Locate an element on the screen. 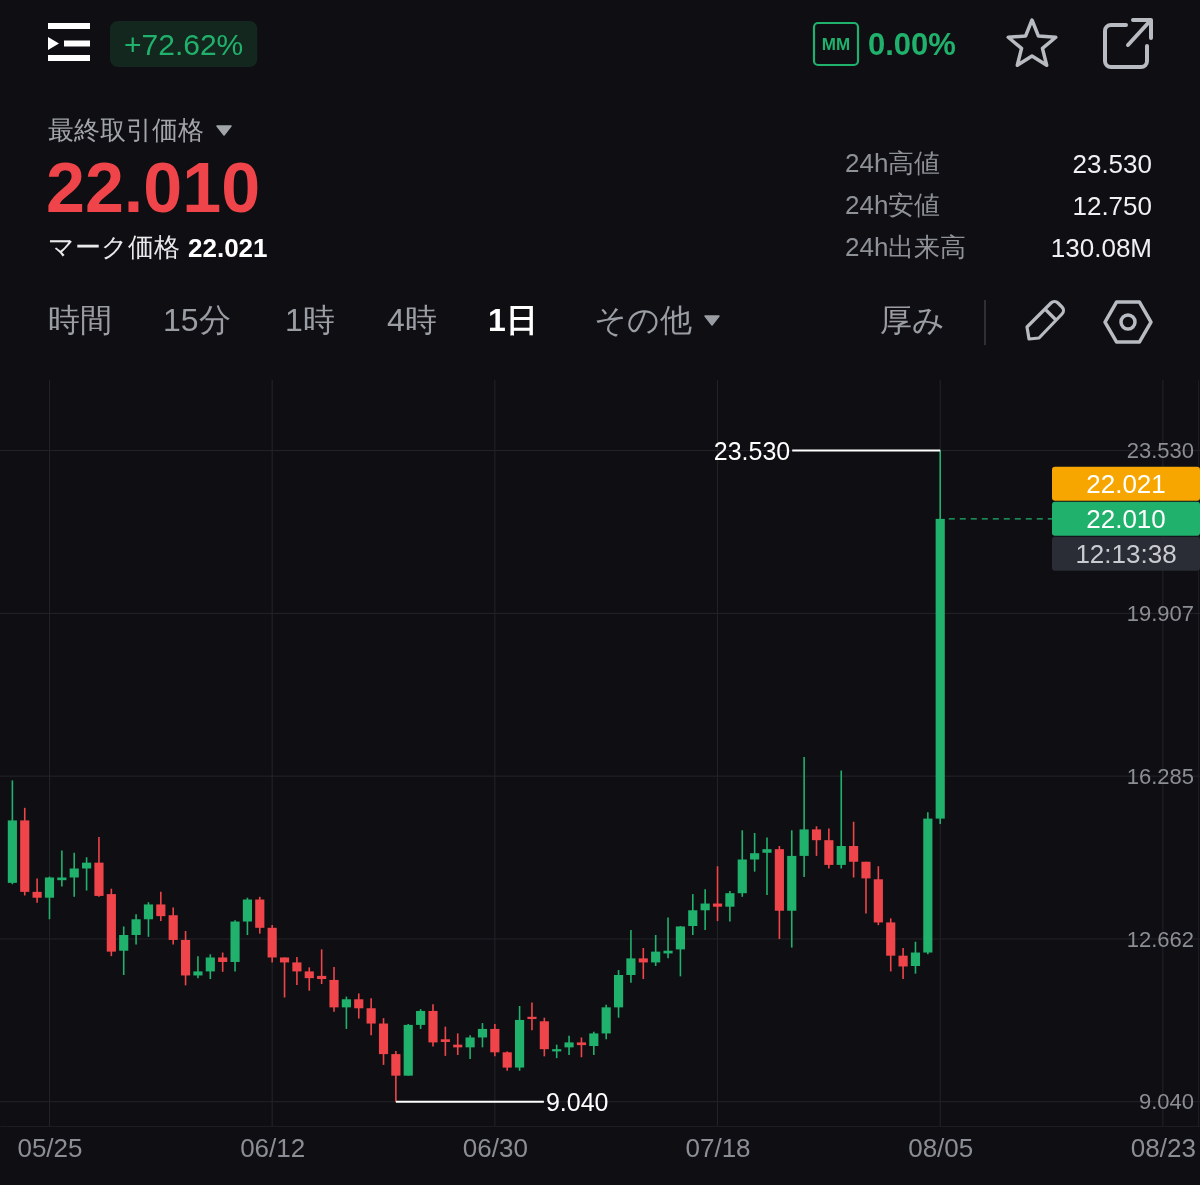  text: 22.010 is located at coordinates (153, 188).